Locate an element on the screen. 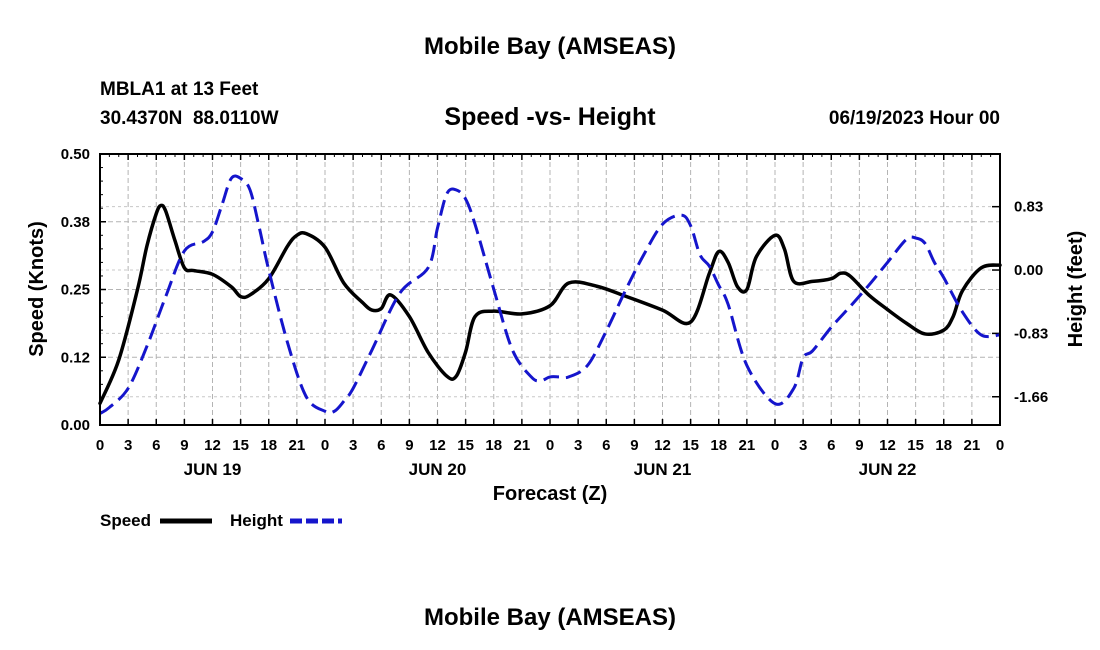  date-label: JUN 20 is located at coordinates (438, 469).